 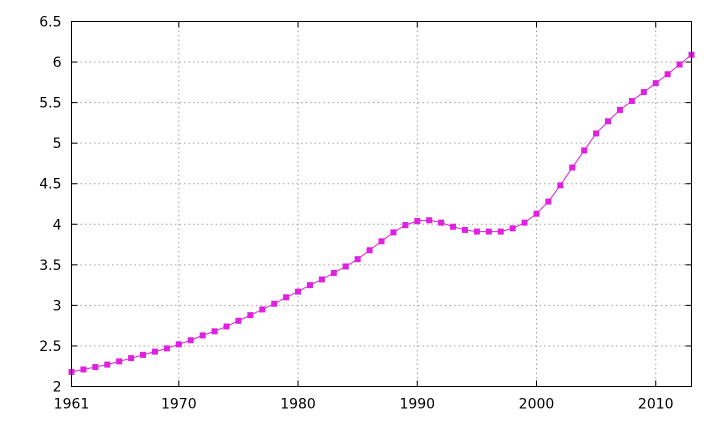 What do you see at coordinates (57, 225) in the screenshot?
I see `y-tick-label: 4` at bounding box center [57, 225].